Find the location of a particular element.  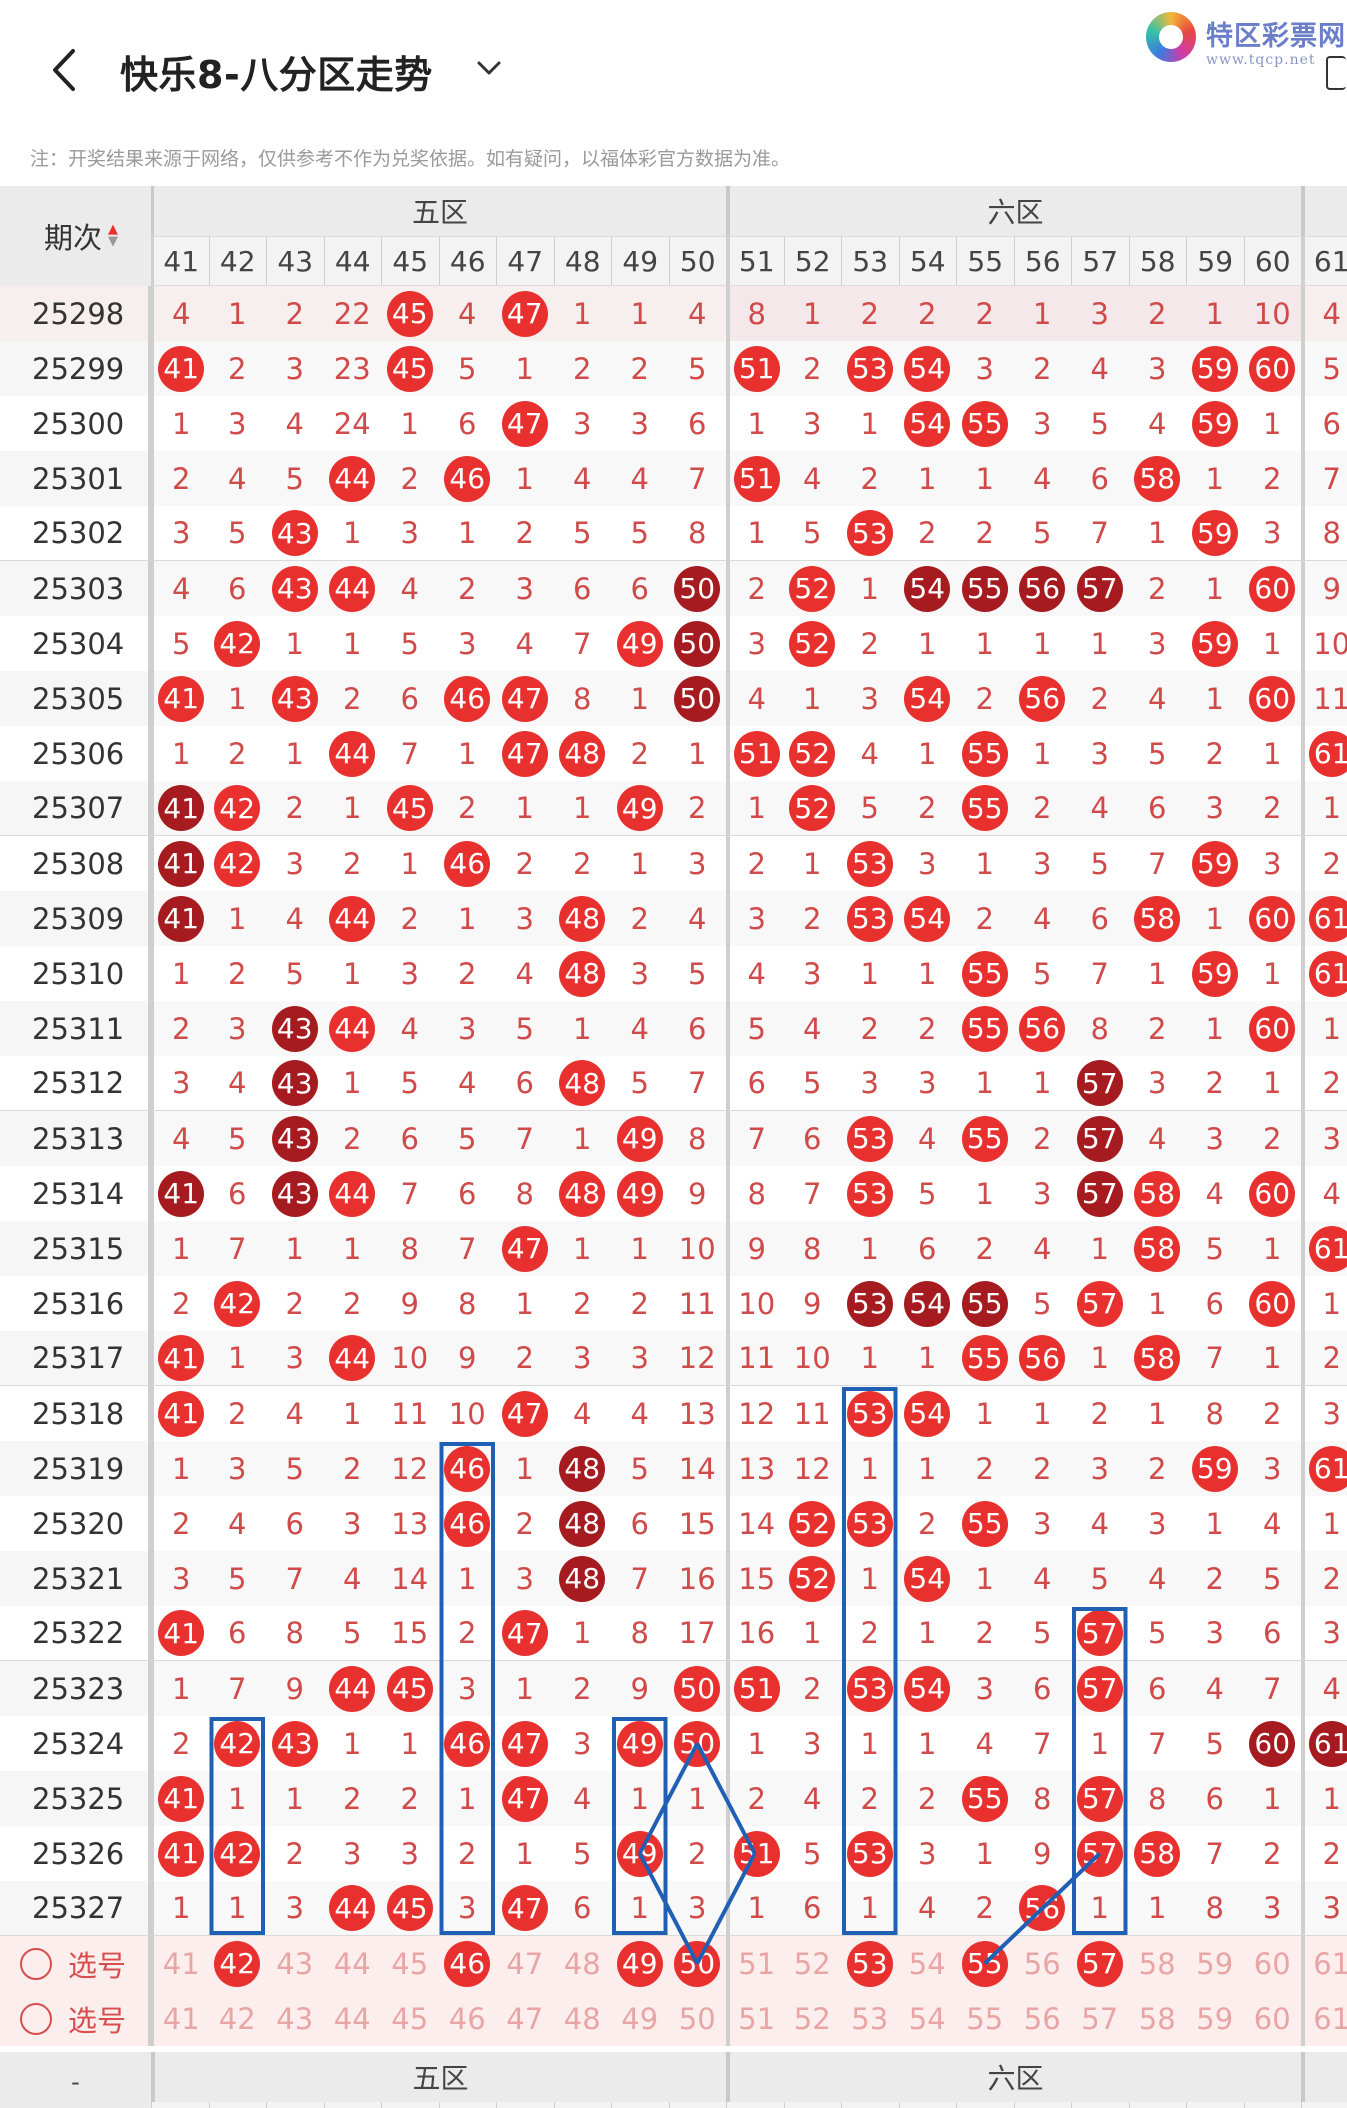

miss-count: 12 is located at coordinates (410, 1468).